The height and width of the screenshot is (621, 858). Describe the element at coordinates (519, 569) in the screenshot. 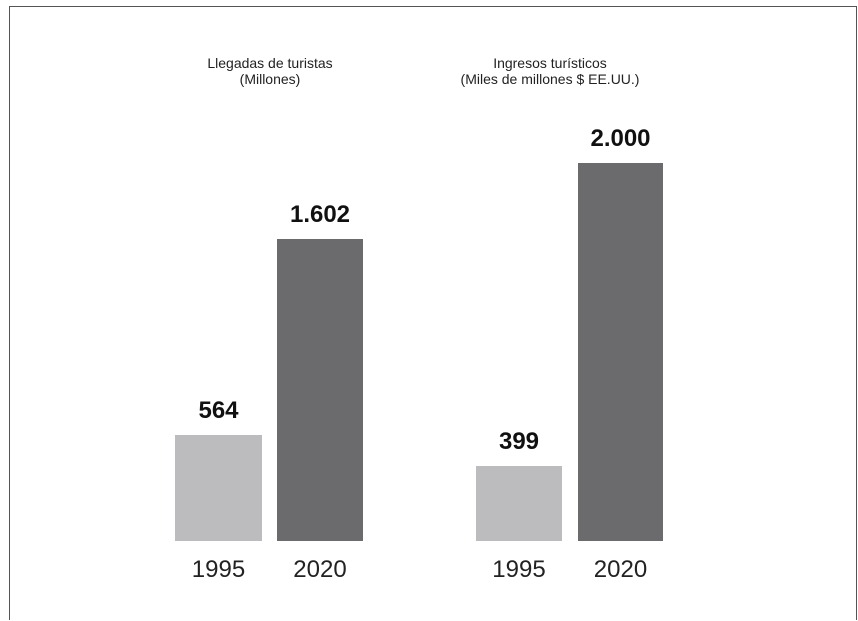

I see `chart2-category-label-1995: 1995` at that location.